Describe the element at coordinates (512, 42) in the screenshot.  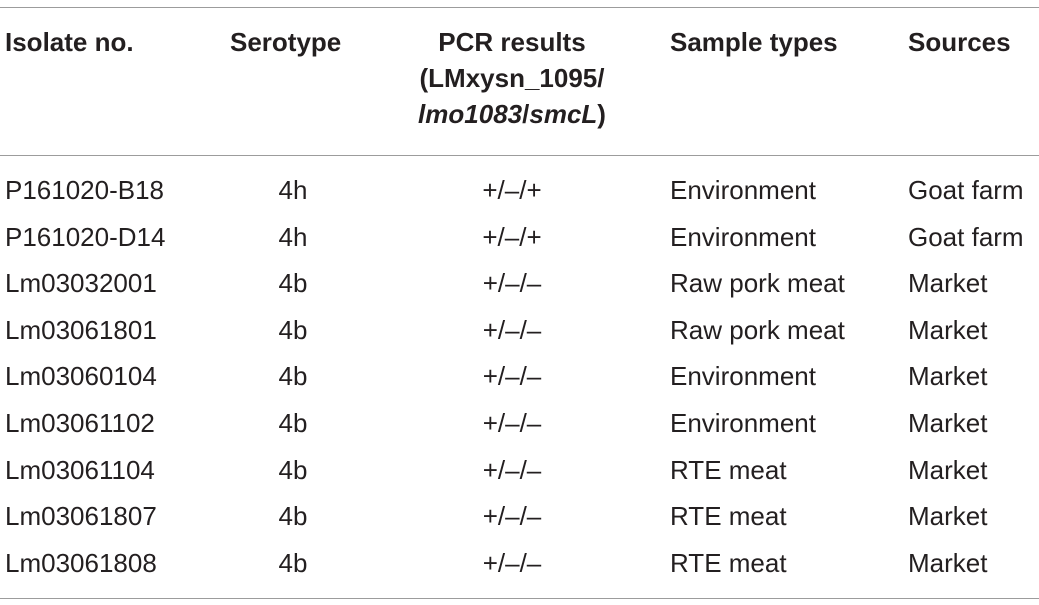
I see `header-pcr-line1: PCR results` at that location.